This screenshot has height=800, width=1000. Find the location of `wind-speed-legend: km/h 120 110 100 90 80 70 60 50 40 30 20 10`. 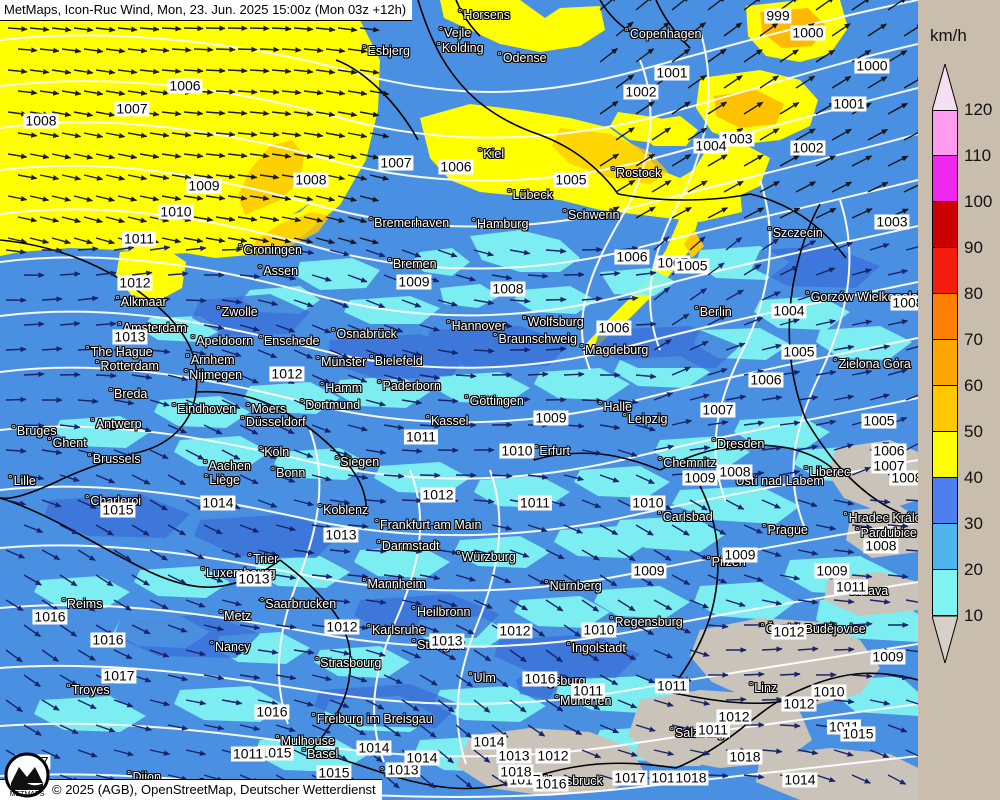

wind-speed-legend: km/h 120 110 100 90 80 70 60 50 40 30 20 10 is located at coordinates (959, 400).